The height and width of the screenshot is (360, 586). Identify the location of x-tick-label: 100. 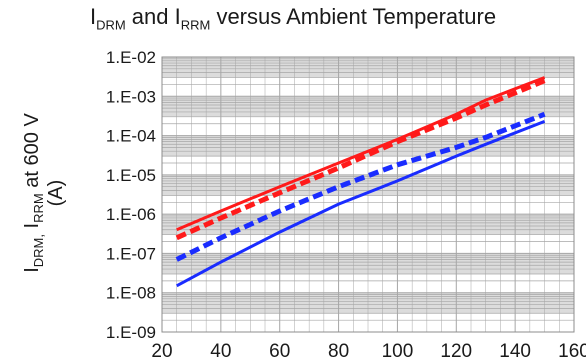
(398, 350).